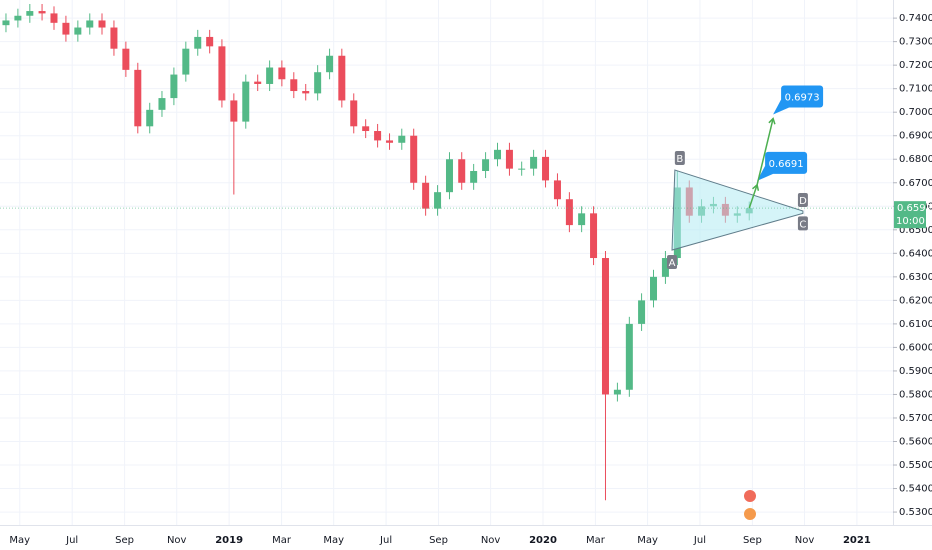 This screenshot has height=550, width=932. Describe the element at coordinates (915, 418) in the screenshot. I see `y-tick-label: 0.5700` at that location.